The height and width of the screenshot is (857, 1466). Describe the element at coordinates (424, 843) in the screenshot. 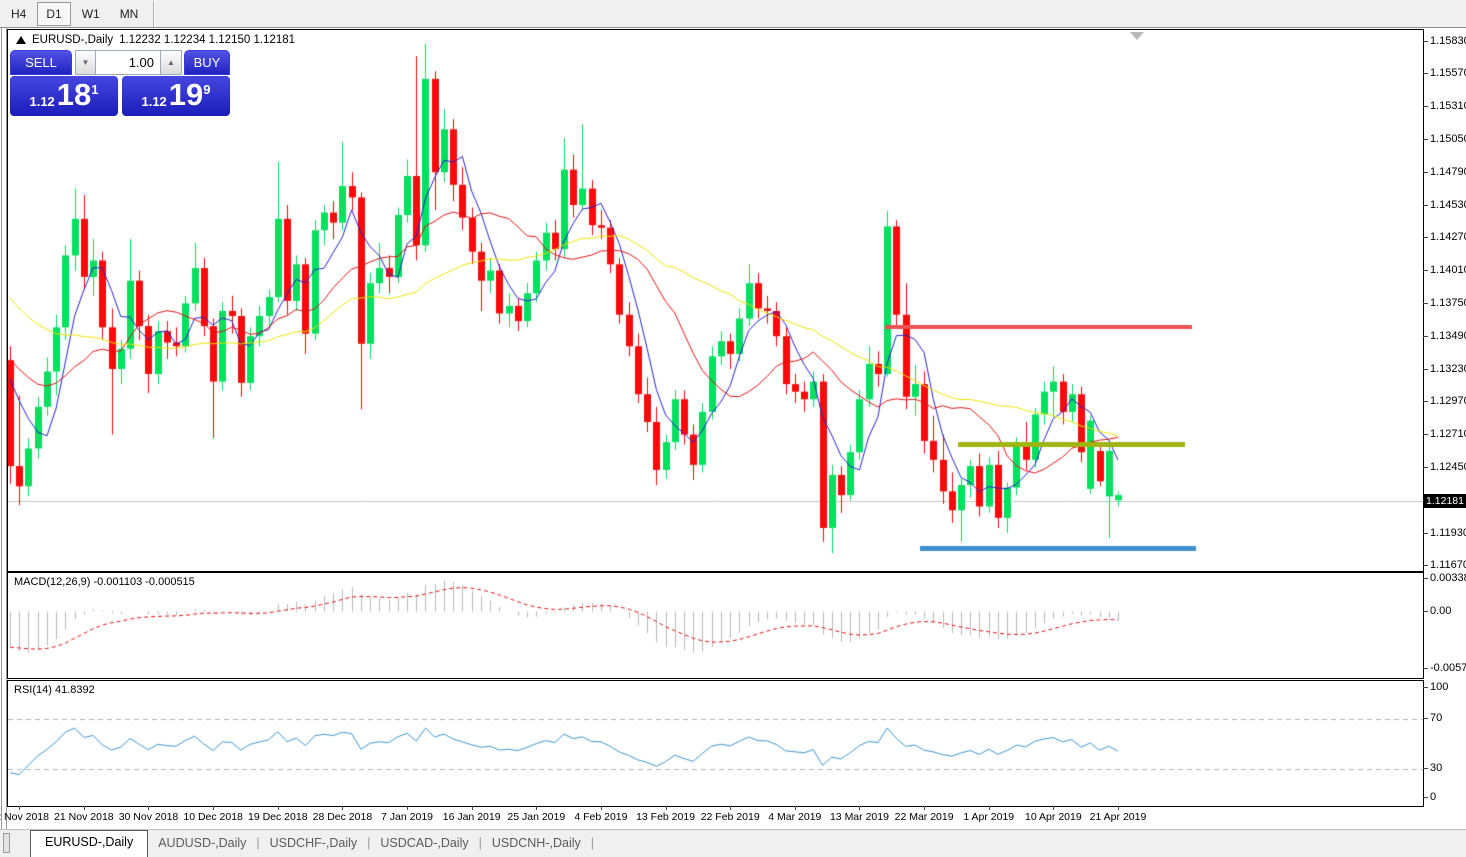

I see `chart-tab-usdcad: USDCAD-,Daily` at that location.